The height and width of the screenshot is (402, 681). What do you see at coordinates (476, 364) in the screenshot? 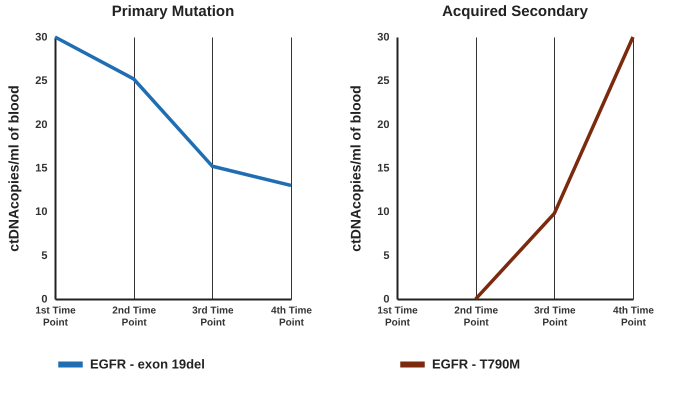
I see `legend-label: EGFR - T790M` at bounding box center [476, 364].